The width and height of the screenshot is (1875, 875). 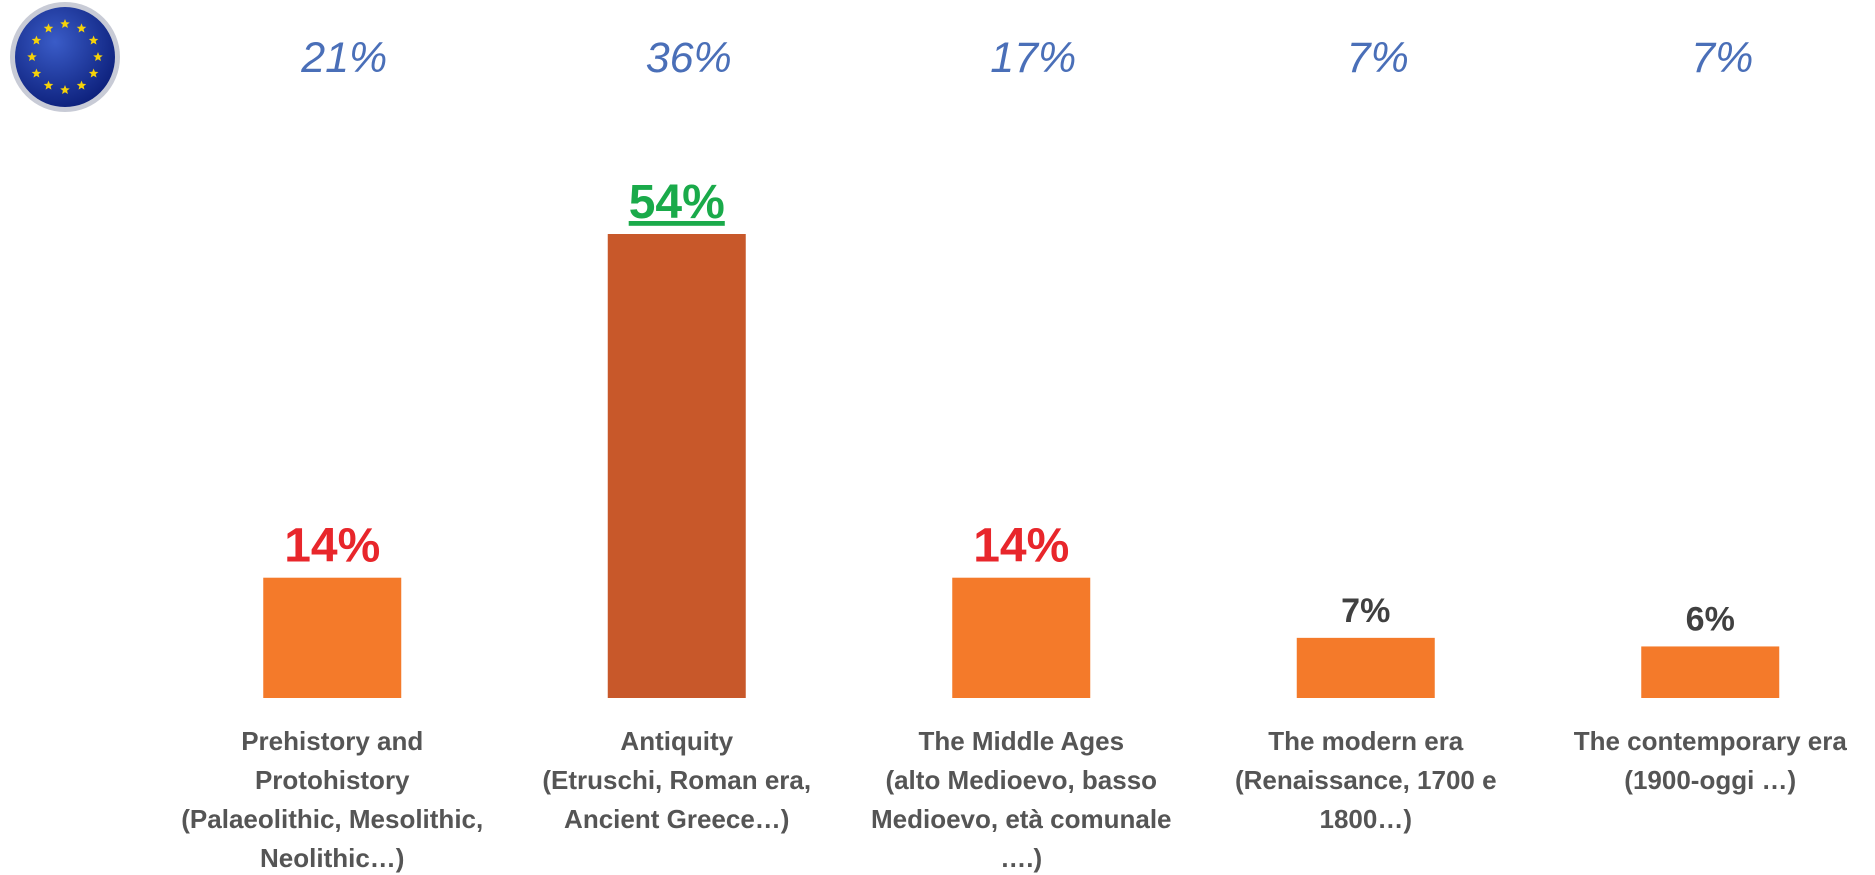 I want to click on comparison-label: 17%, so click(x=1033, y=58).